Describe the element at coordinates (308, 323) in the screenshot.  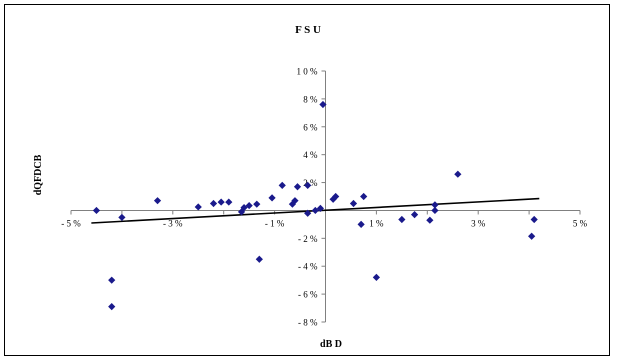
I see `y-tick-label: - 8 %` at that location.